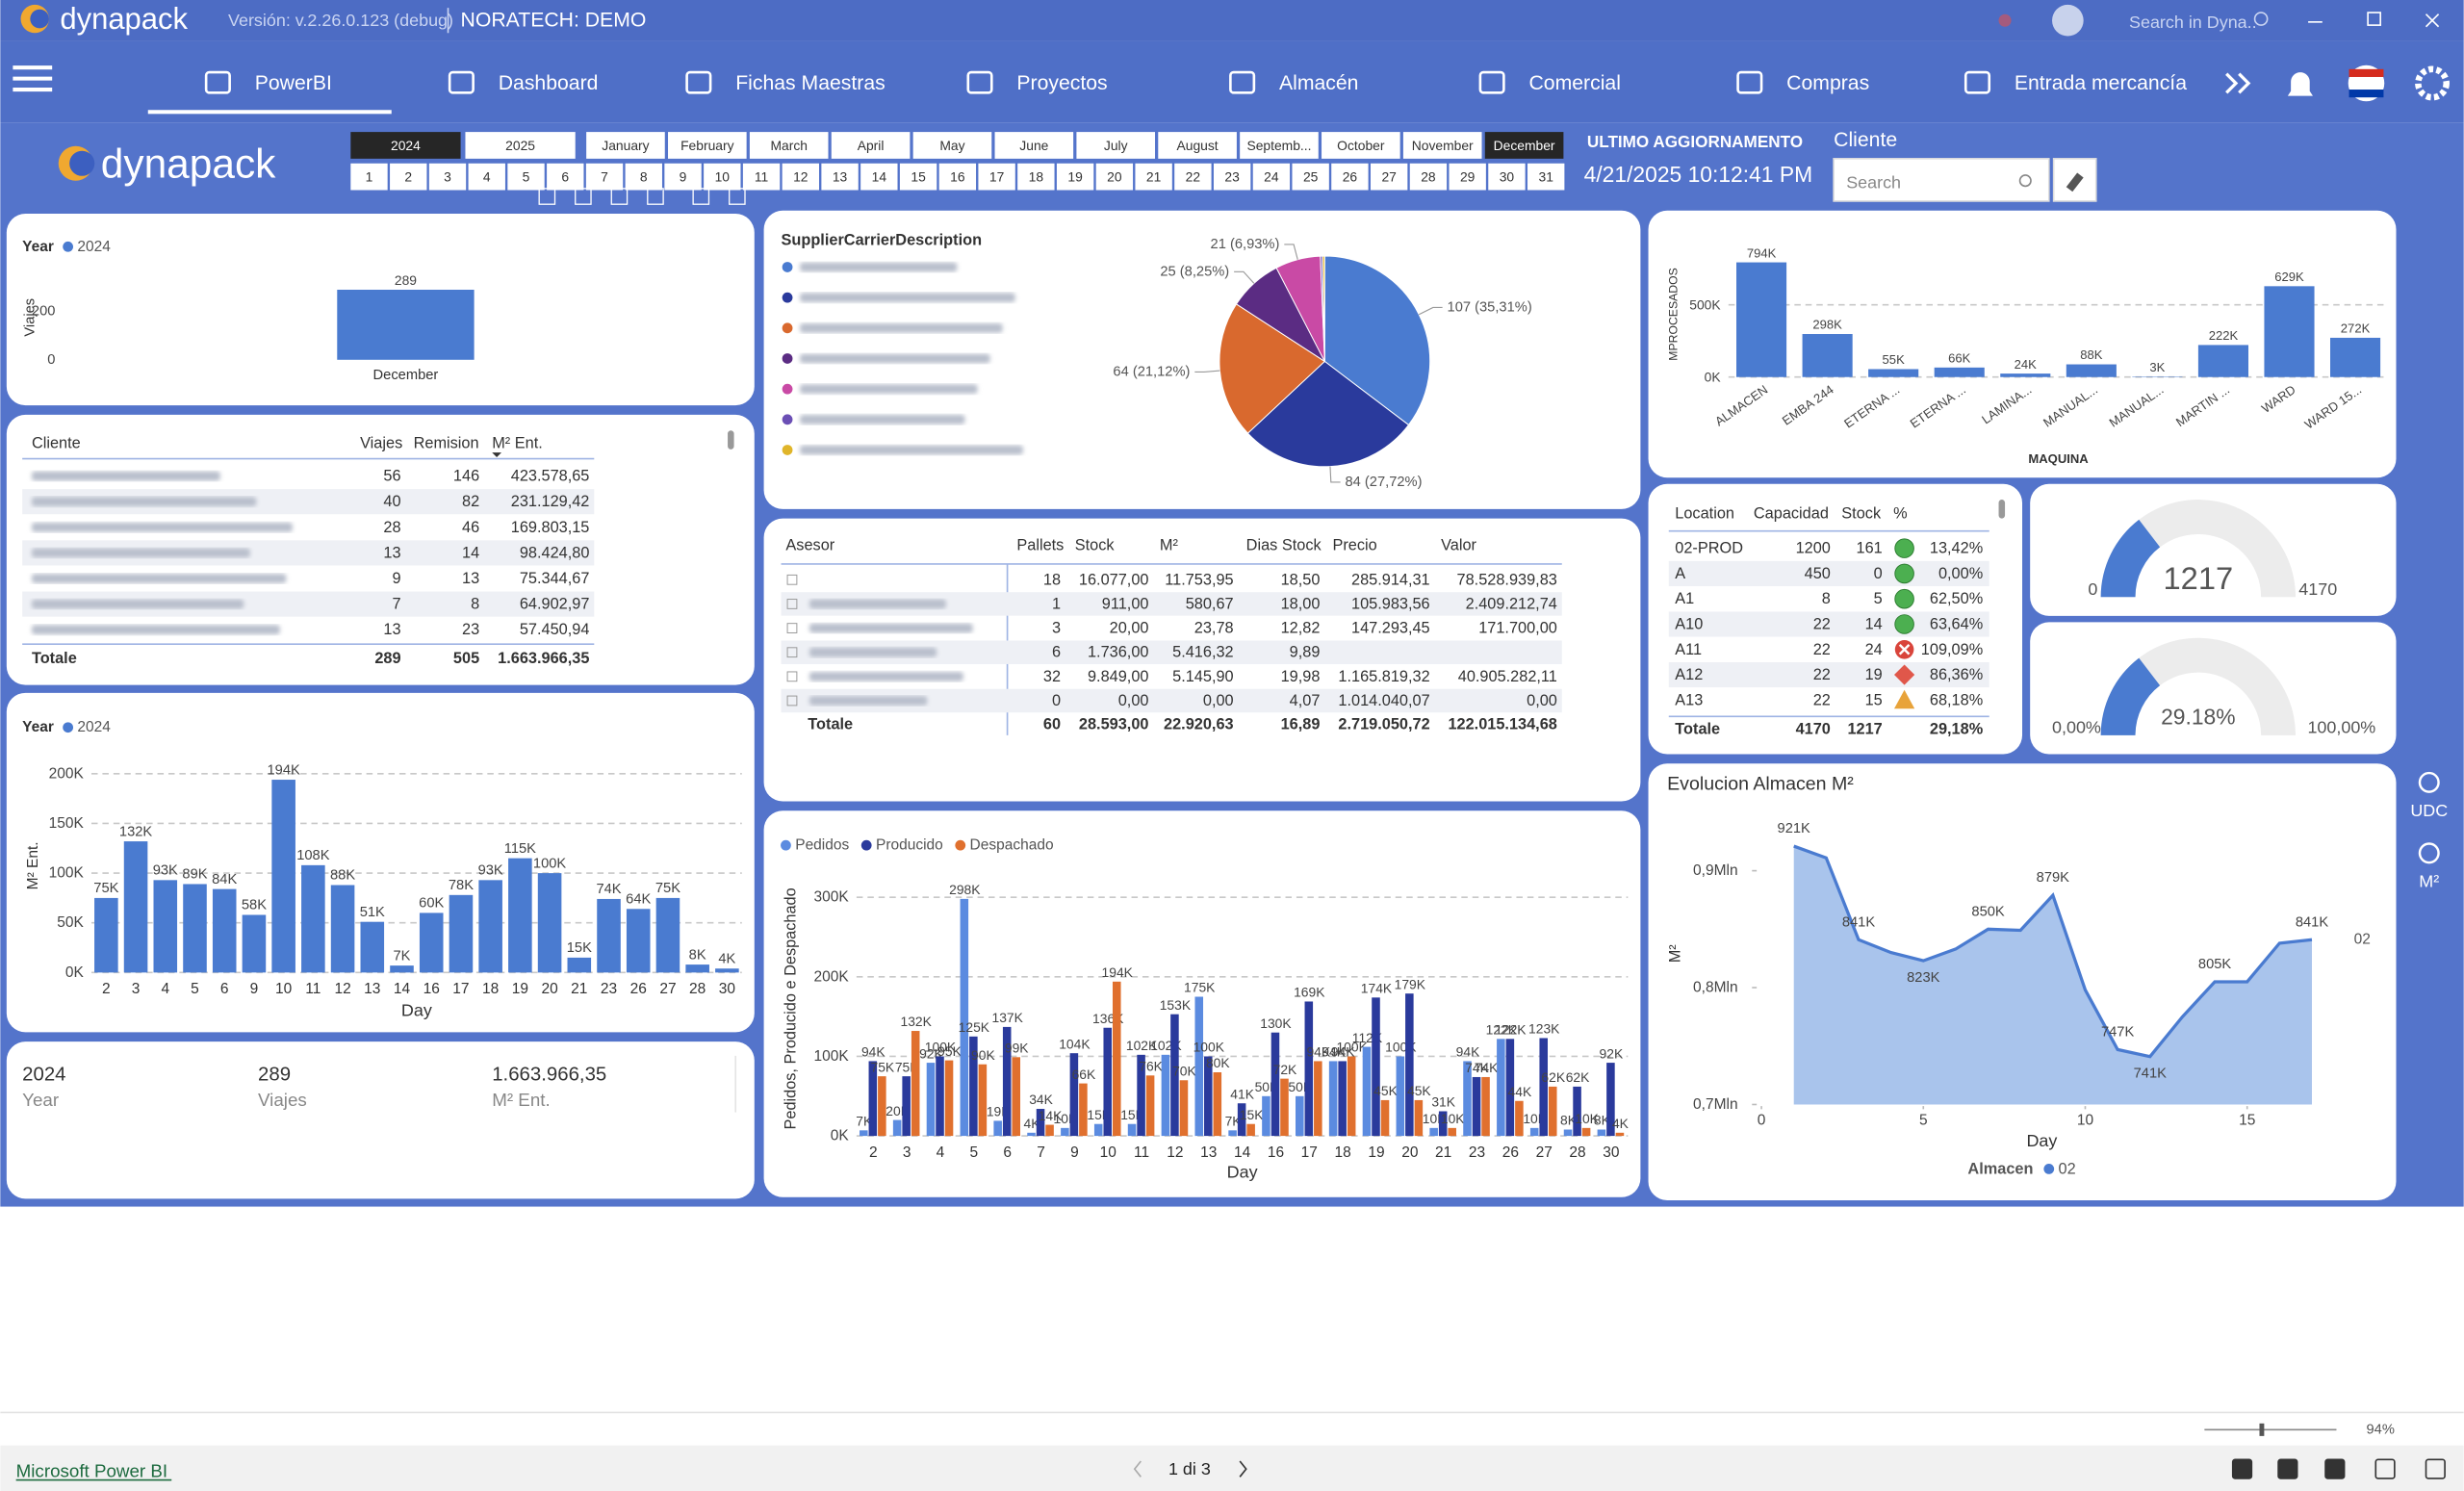 This screenshot has width=2464, height=1491. What do you see at coordinates (1137, 1469) in the screenshot?
I see `prev-page` at bounding box center [1137, 1469].